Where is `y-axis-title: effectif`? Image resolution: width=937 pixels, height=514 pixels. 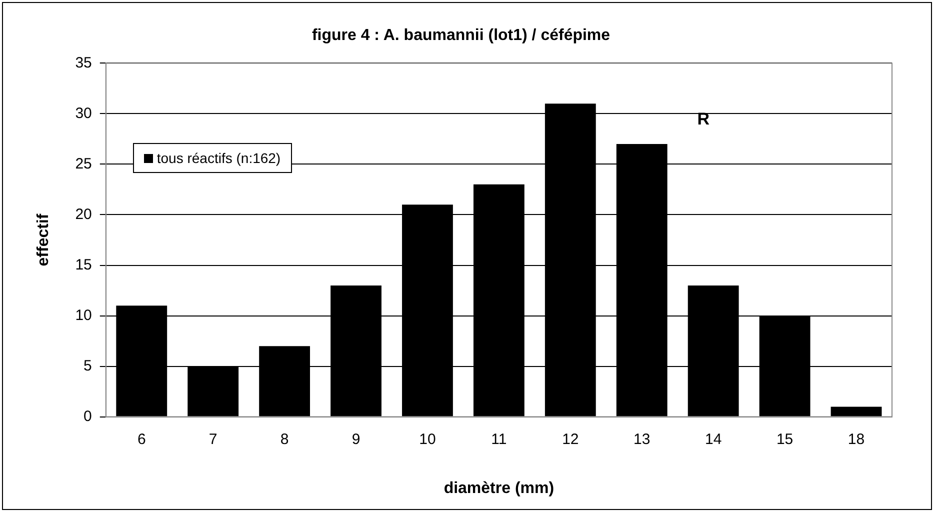 y-axis-title: effectif is located at coordinates (43, 239).